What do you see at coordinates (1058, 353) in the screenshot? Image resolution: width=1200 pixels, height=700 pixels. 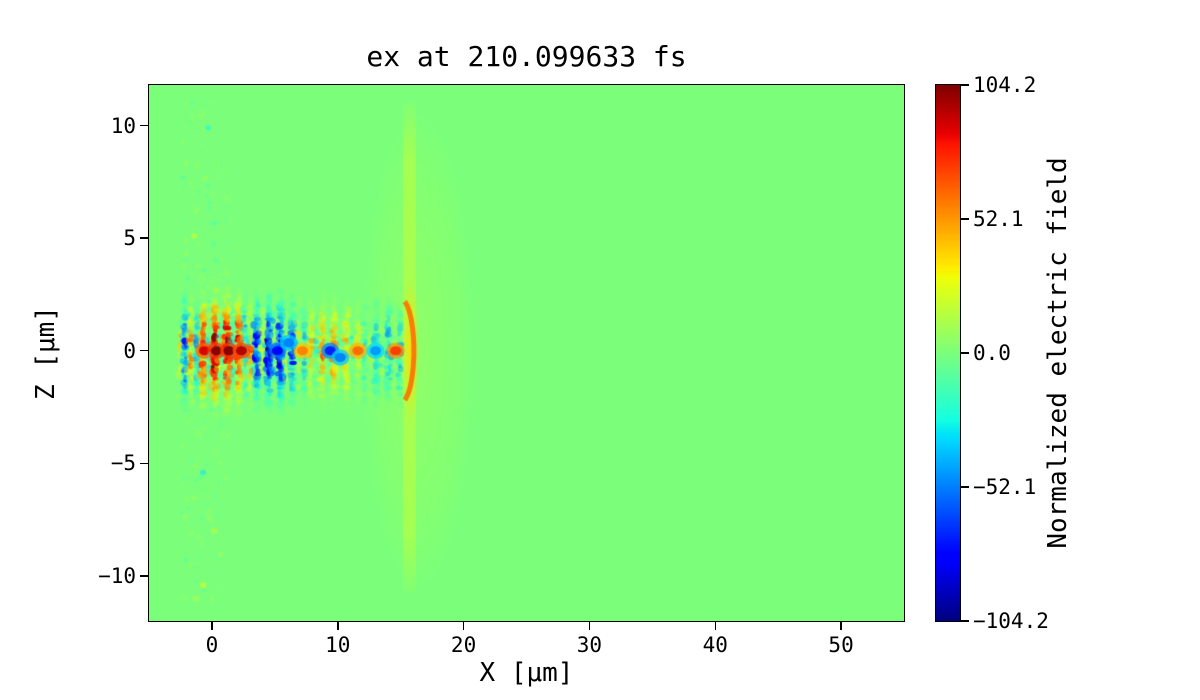 I see `colorbar-label: Normalized electric field` at bounding box center [1058, 353].